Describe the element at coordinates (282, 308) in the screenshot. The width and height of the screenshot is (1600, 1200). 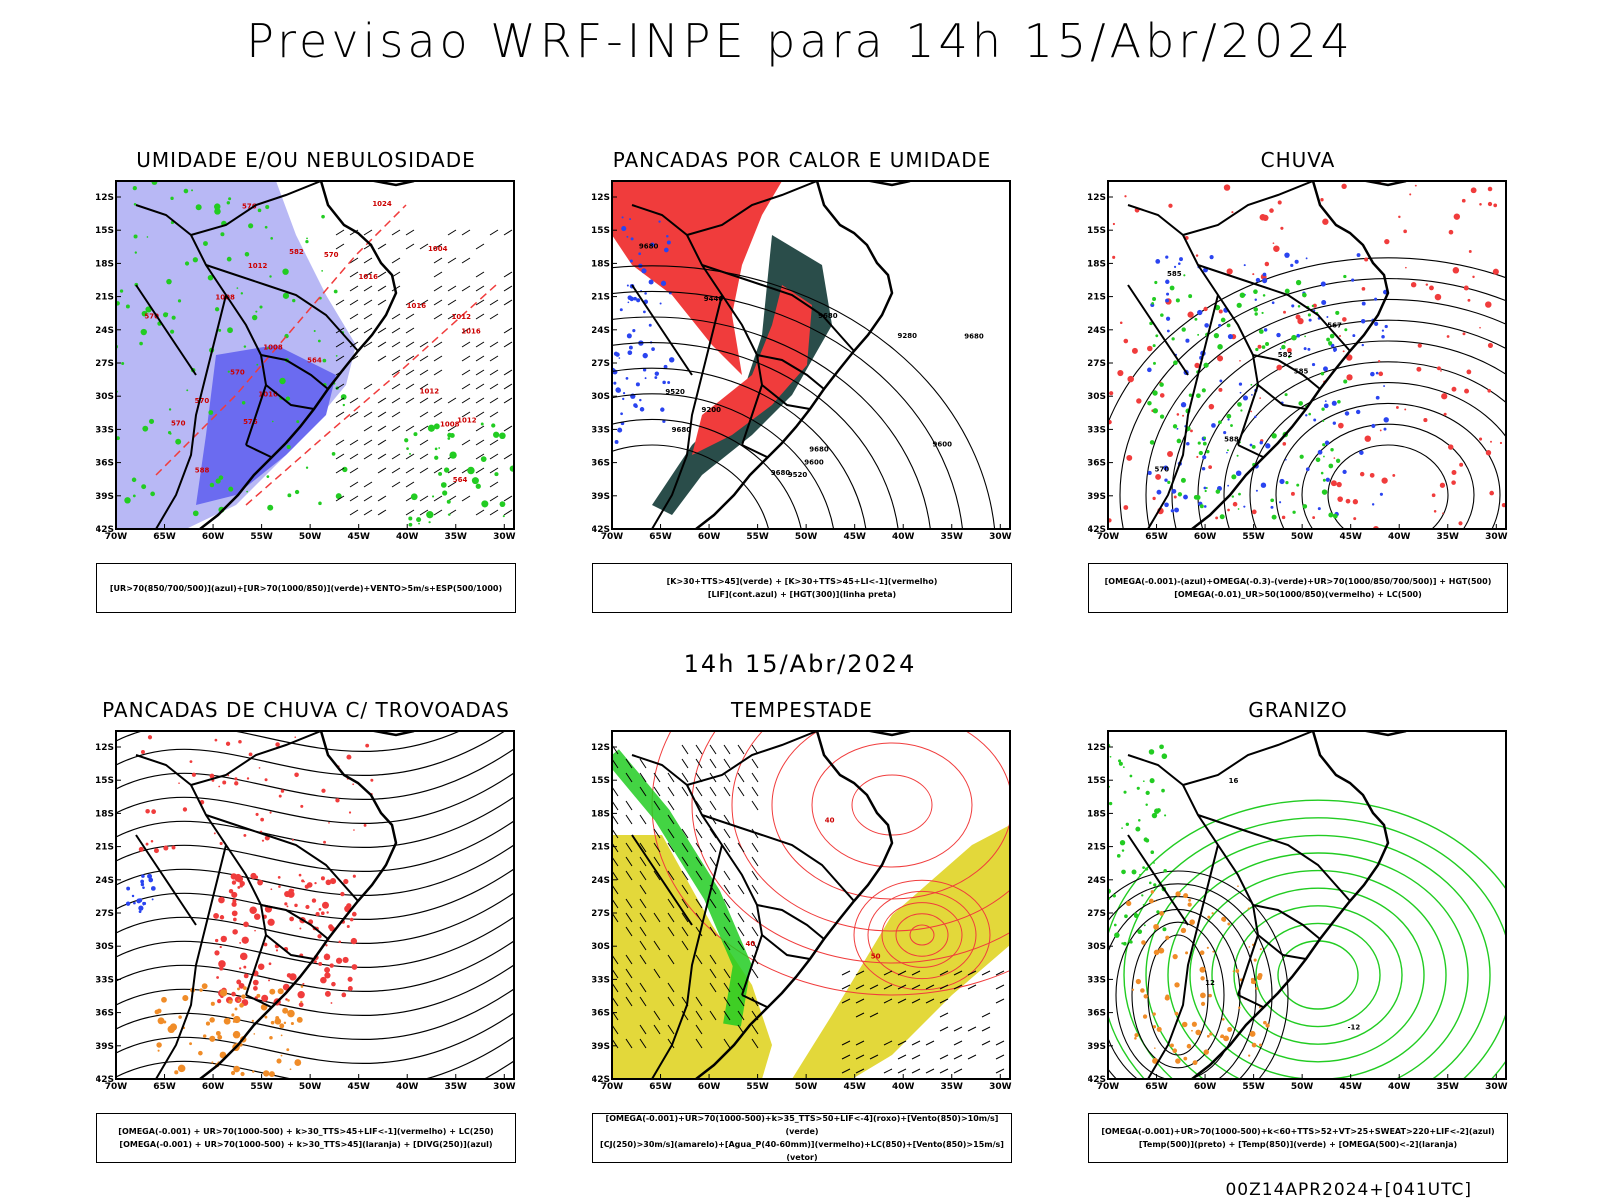
I see `country-border` at that location.